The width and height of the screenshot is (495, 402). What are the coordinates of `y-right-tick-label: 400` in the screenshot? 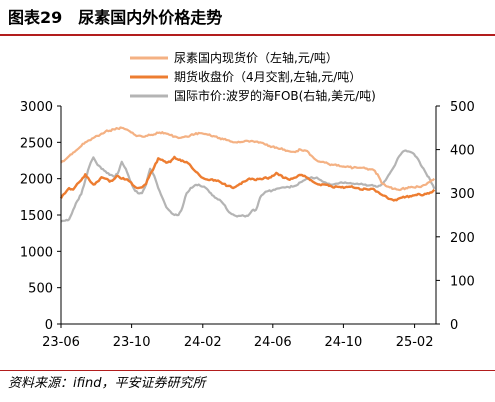 It's located at (462, 151).